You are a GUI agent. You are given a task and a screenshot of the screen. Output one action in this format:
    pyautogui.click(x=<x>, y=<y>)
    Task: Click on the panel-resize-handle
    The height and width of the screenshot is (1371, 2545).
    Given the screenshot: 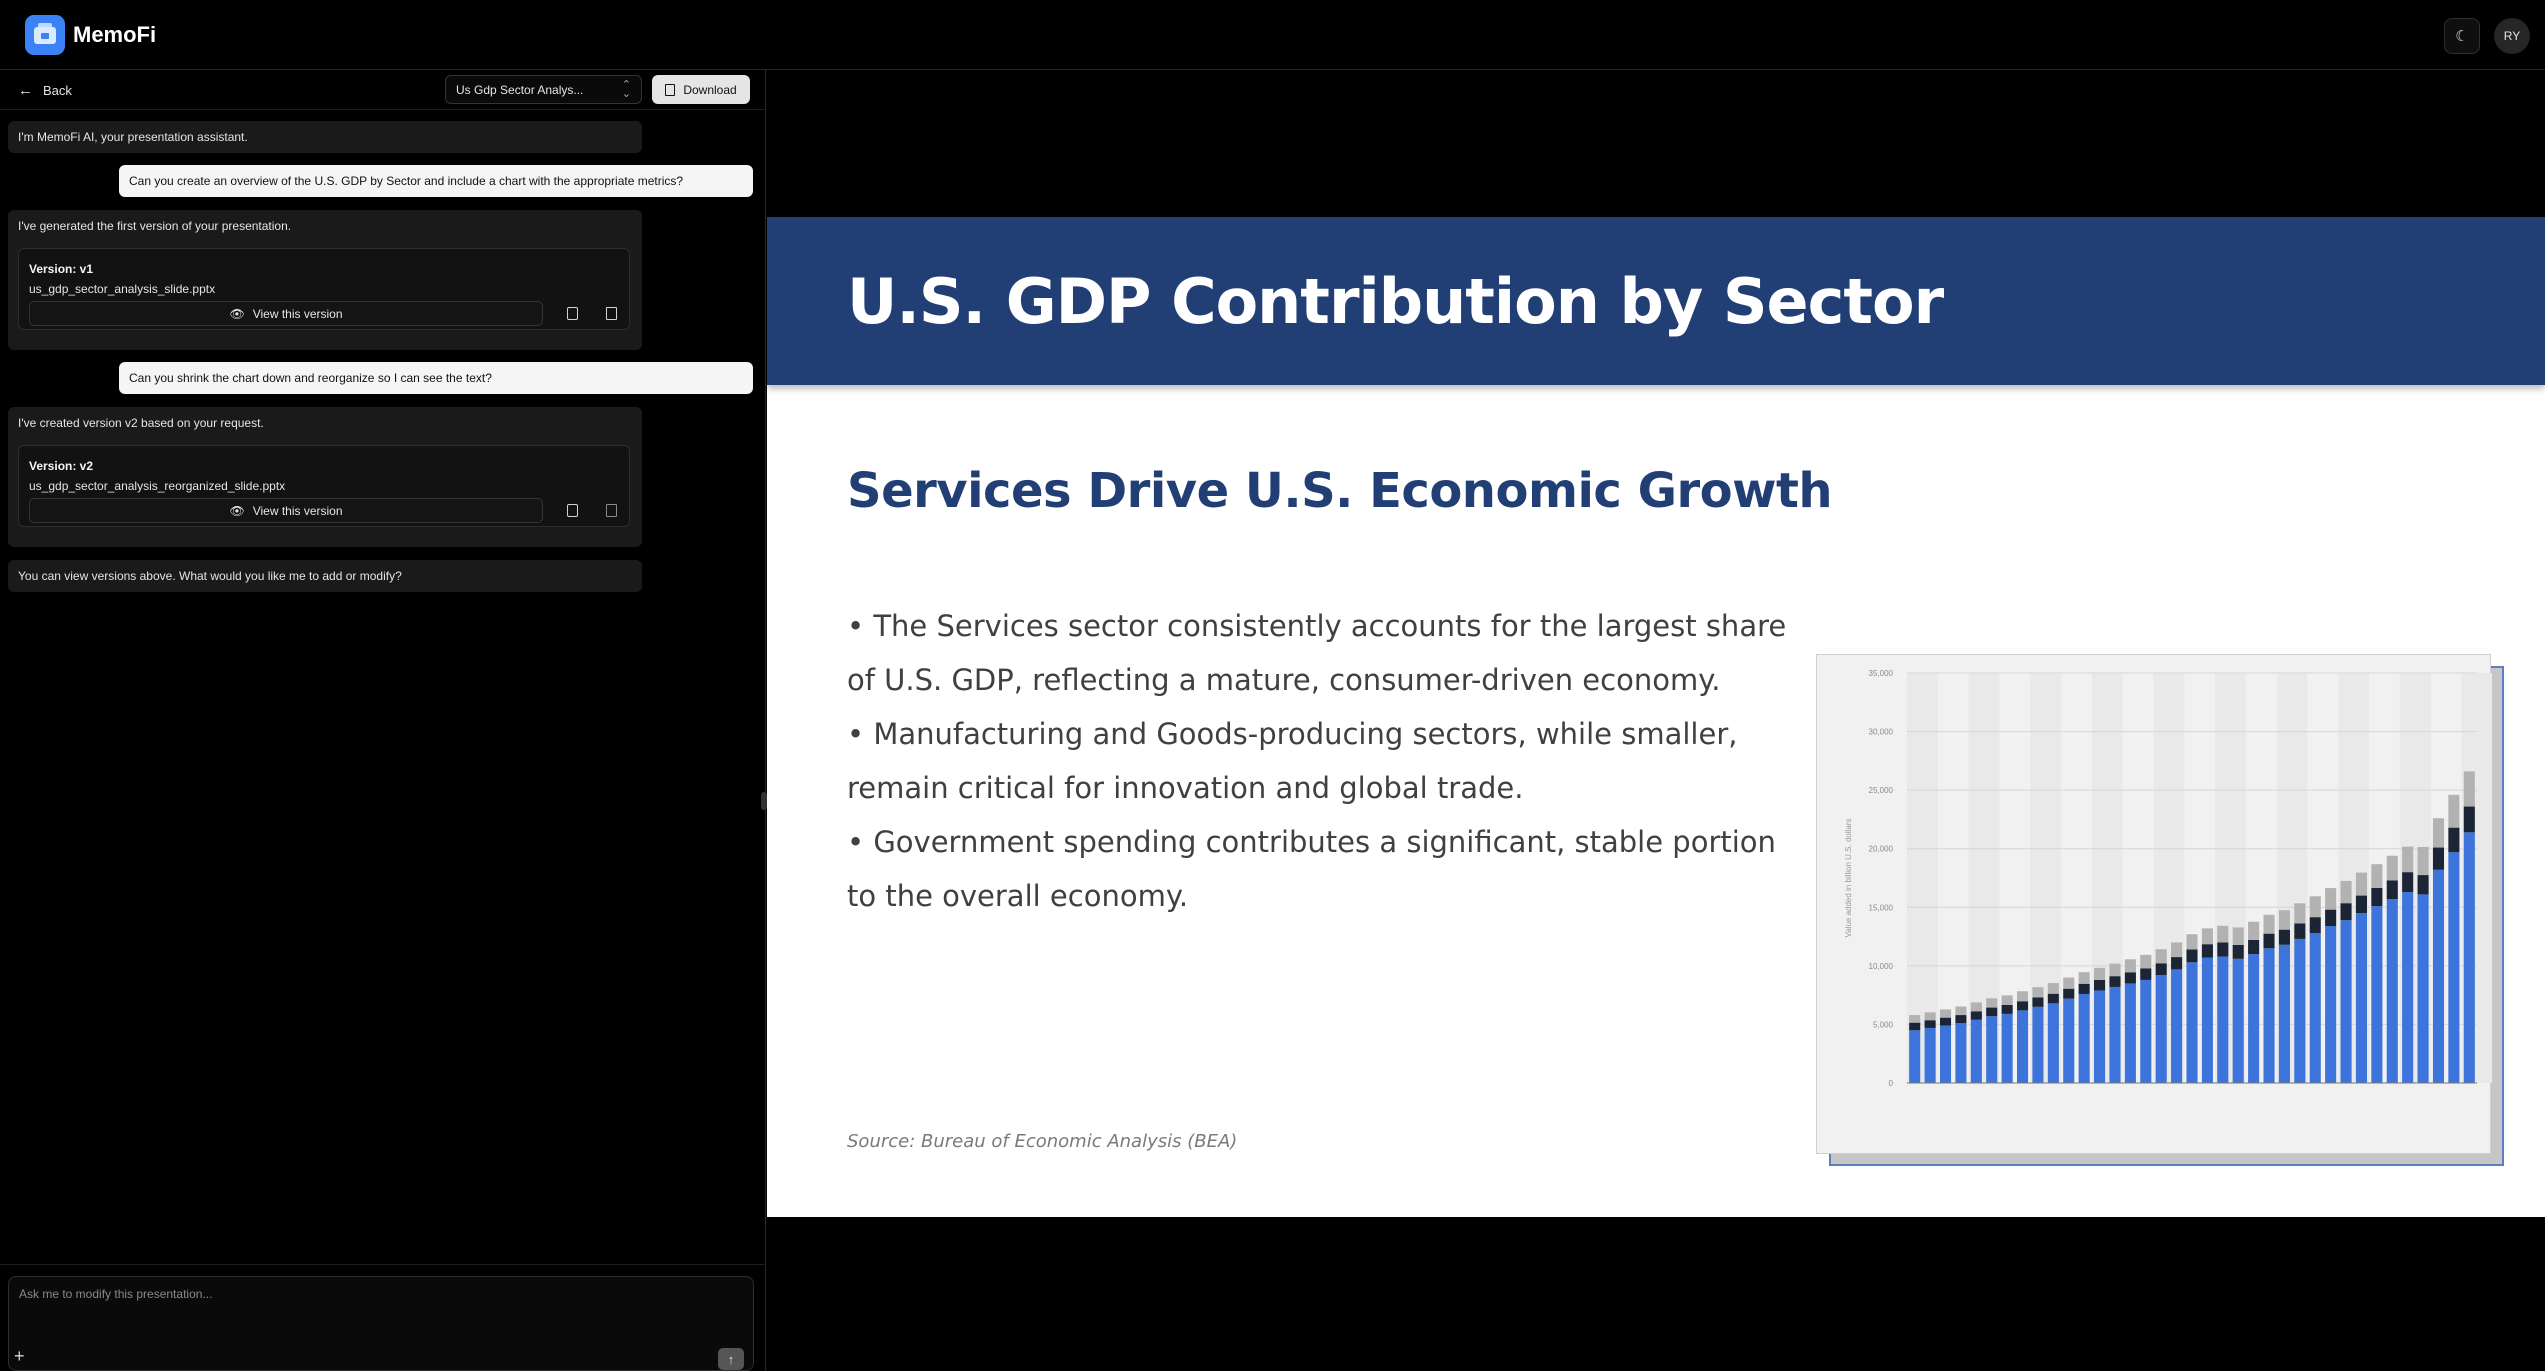 What is the action you would take?
    pyautogui.click(x=764, y=801)
    